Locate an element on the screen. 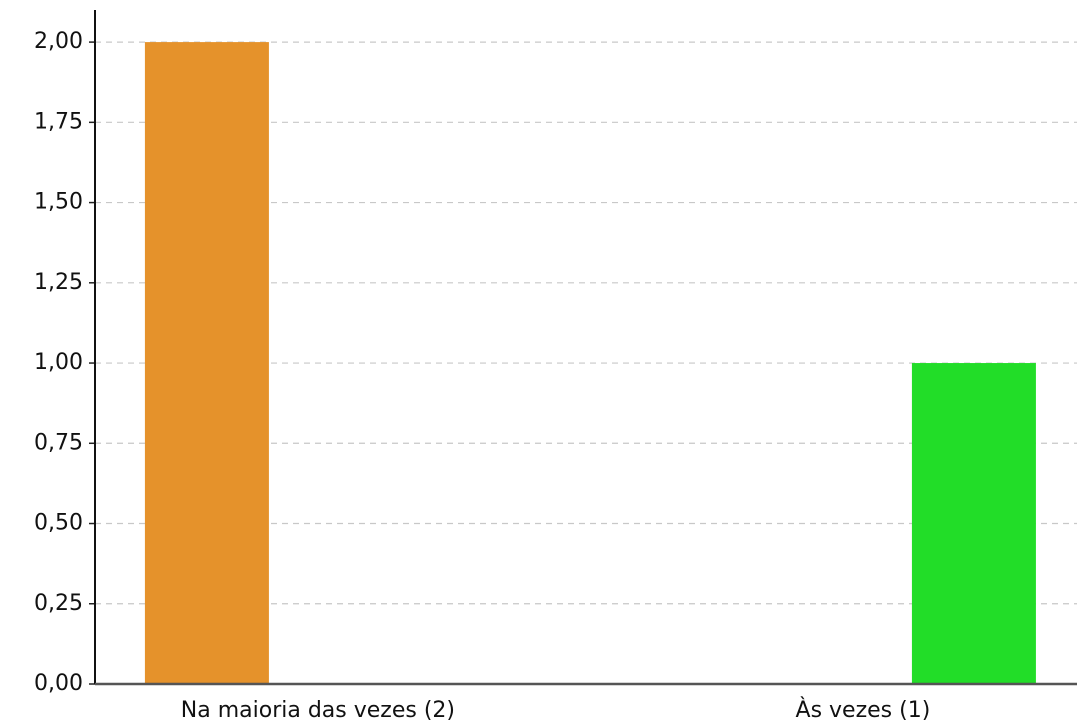 Image resolution: width=1077 pixels, height=723 pixels. y-tick-label: 0,75 is located at coordinates (58, 442).